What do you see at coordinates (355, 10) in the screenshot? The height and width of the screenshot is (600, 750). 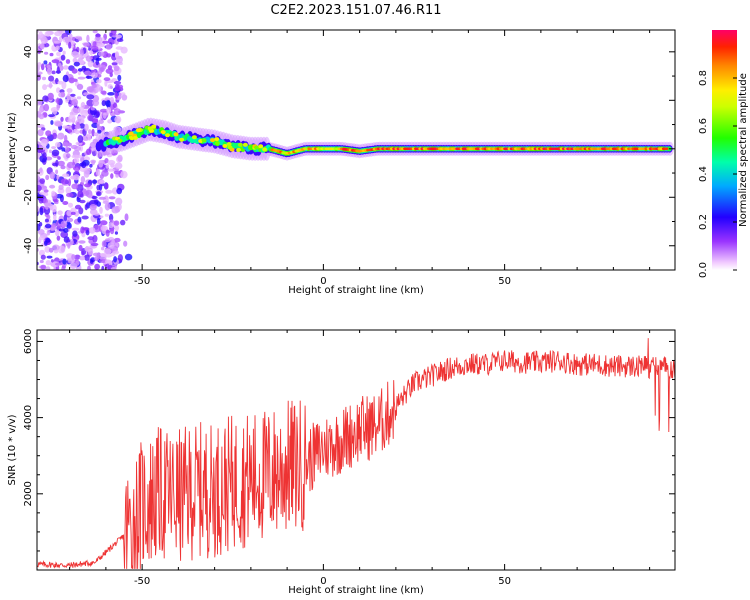 I see `figure-title: C2E2.2023.151.07.46.R11` at bounding box center [355, 10].